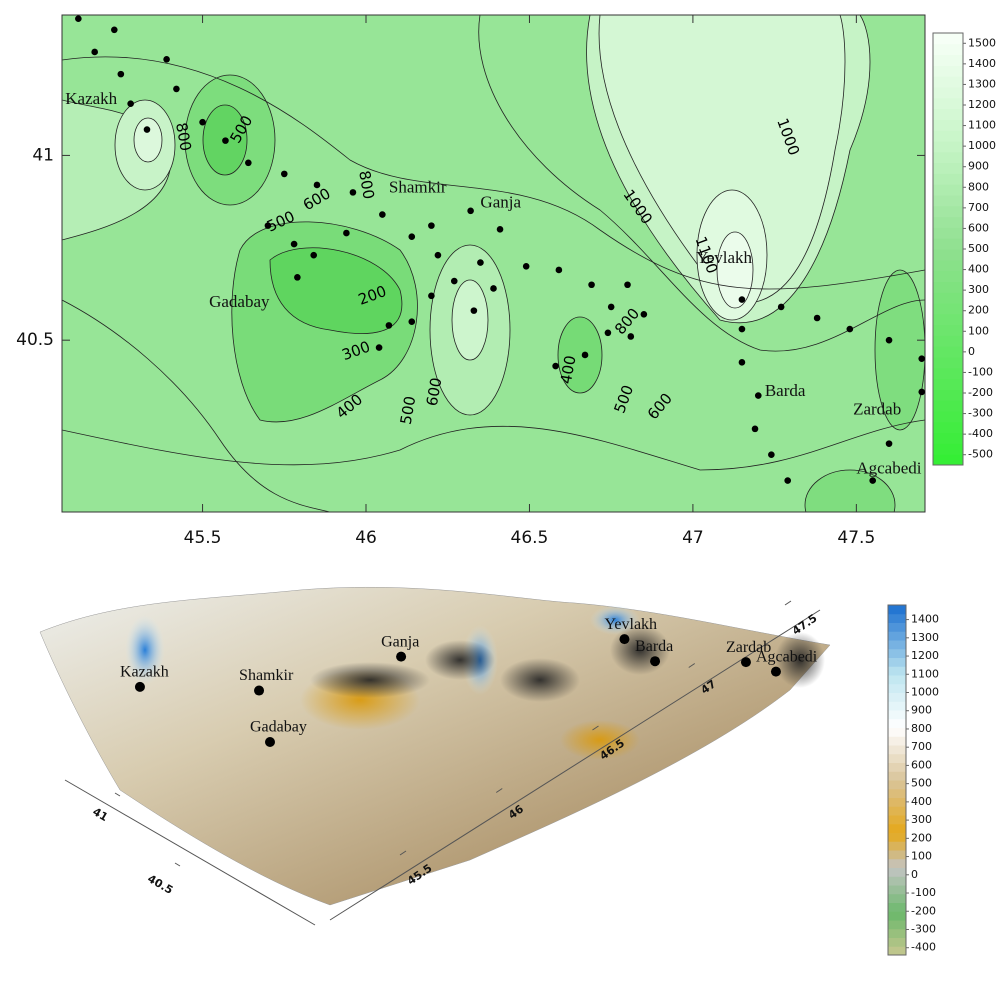 This screenshot has width=997, height=1001. Describe the element at coordinates (693, 538) in the screenshot. I see `x-tick-label: 47` at that location.